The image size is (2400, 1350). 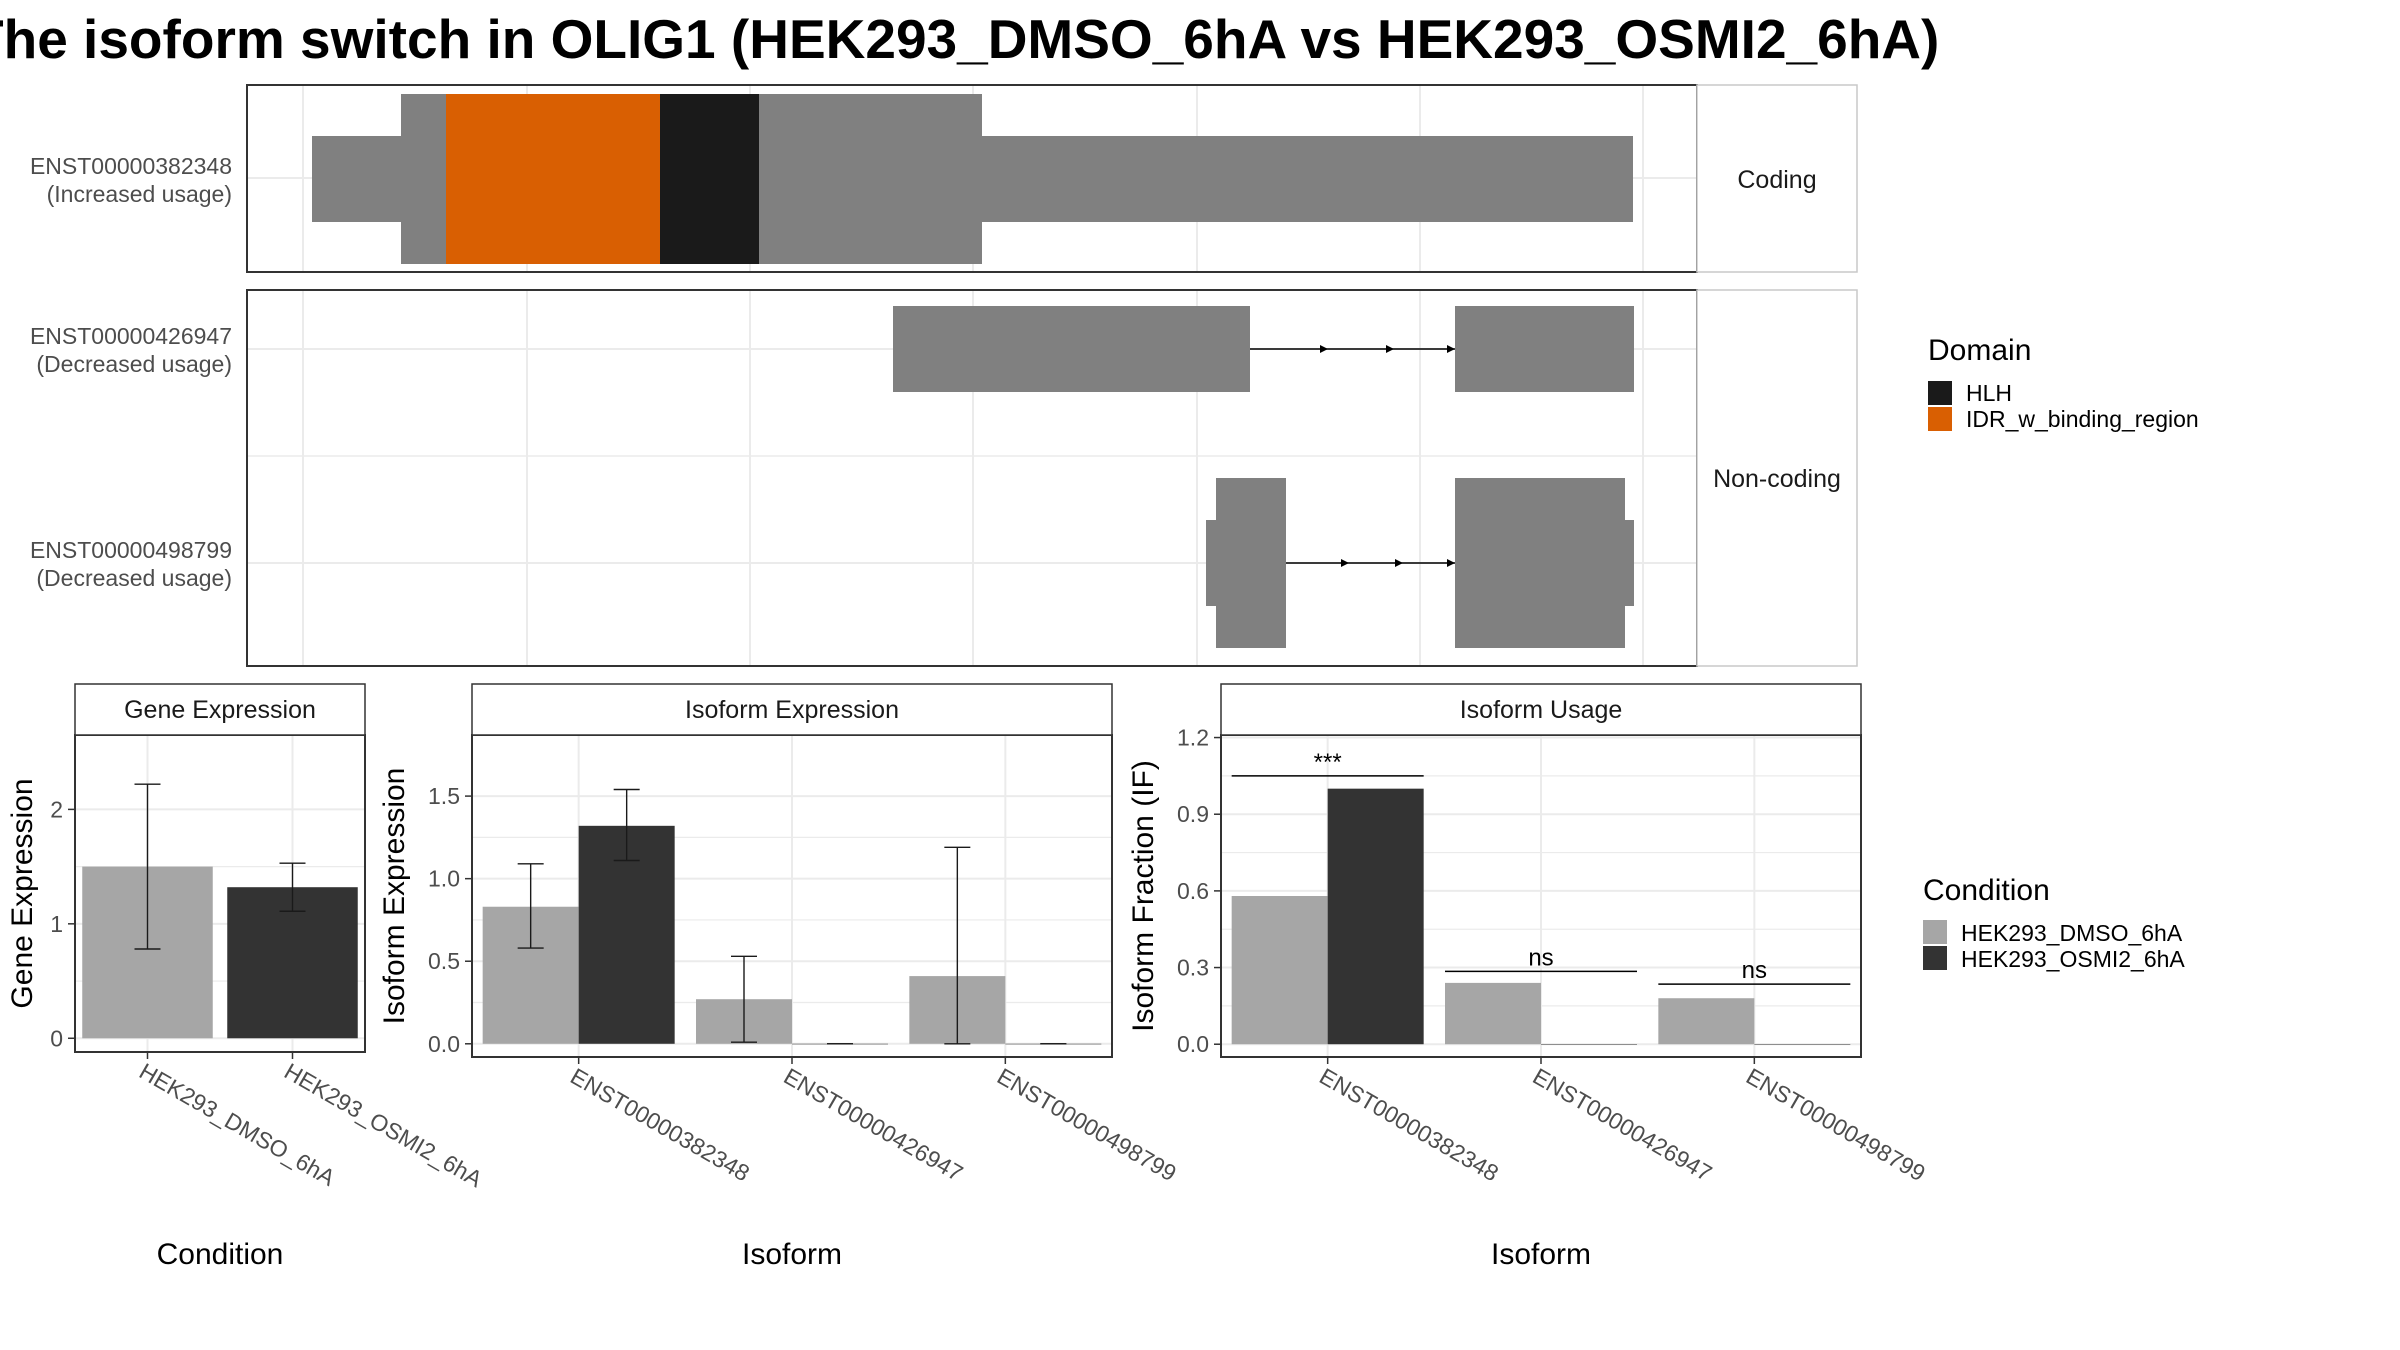 What do you see at coordinates (1989, 393) in the screenshot?
I see `domain-legend-label-hlh: HLH` at bounding box center [1989, 393].